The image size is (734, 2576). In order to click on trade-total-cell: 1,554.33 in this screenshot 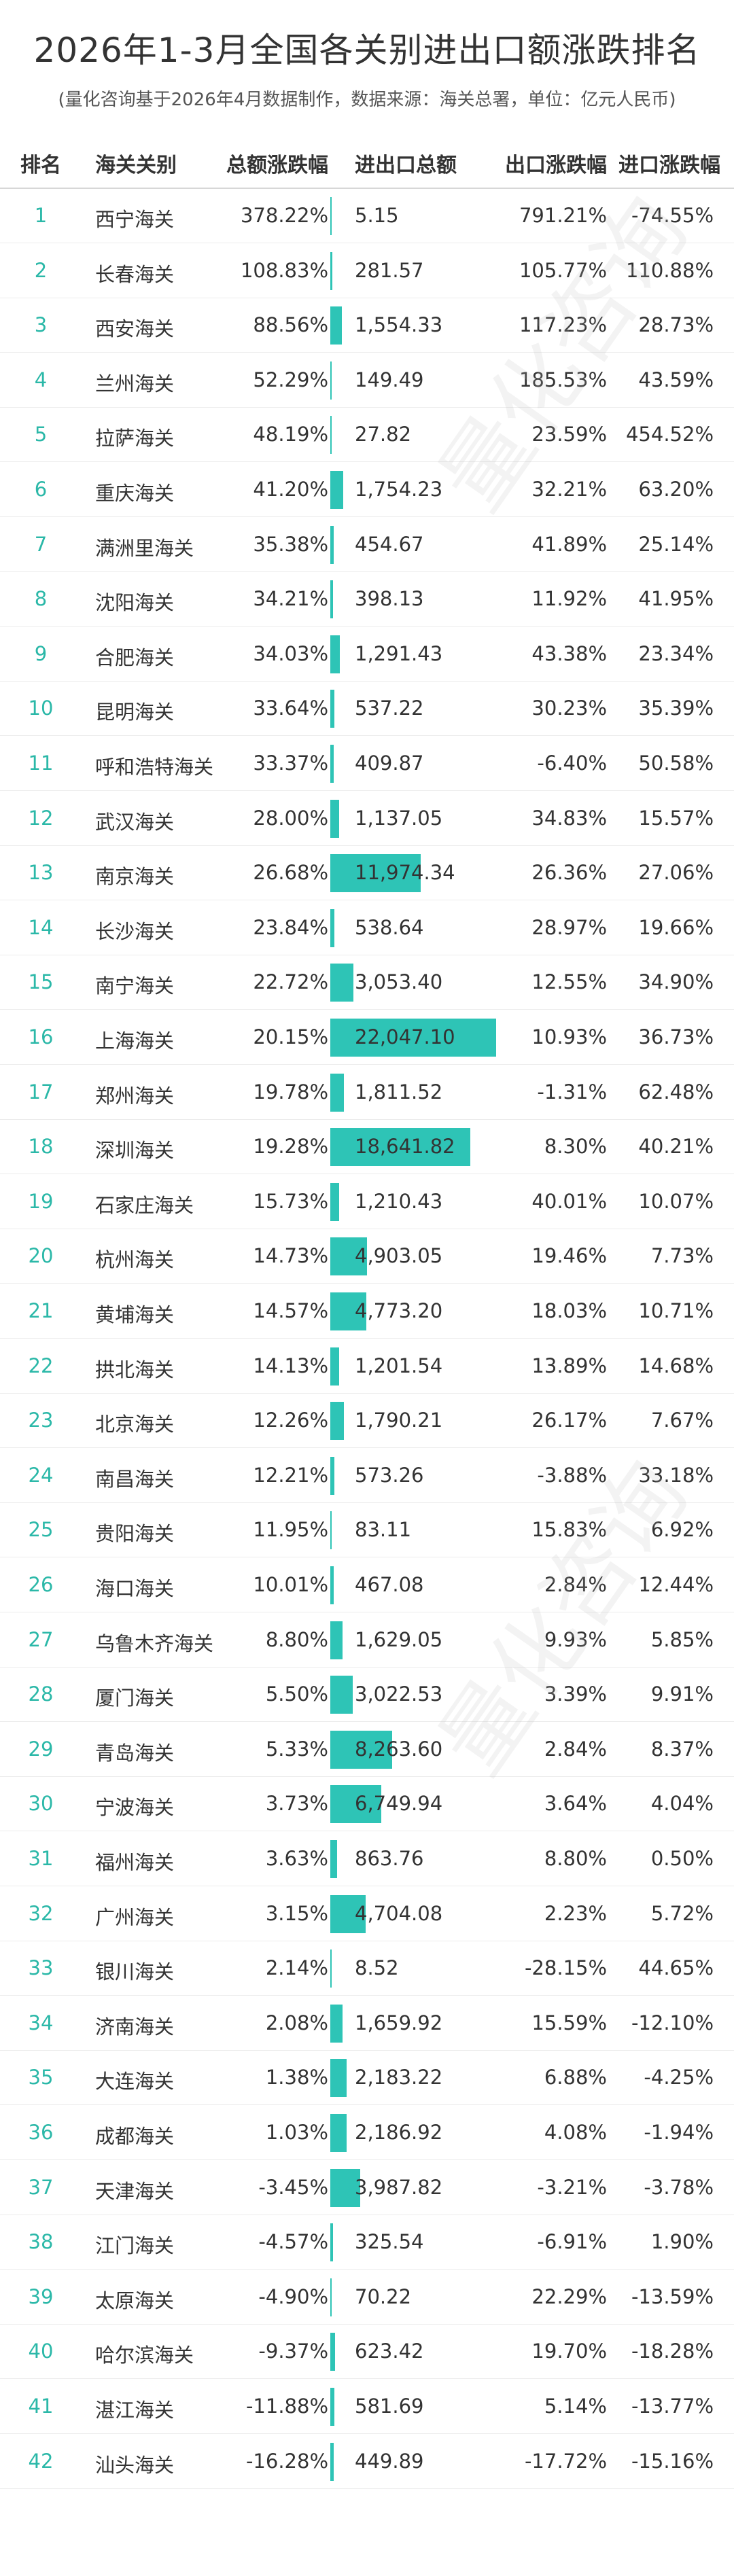, I will do `click(399, 325)`.